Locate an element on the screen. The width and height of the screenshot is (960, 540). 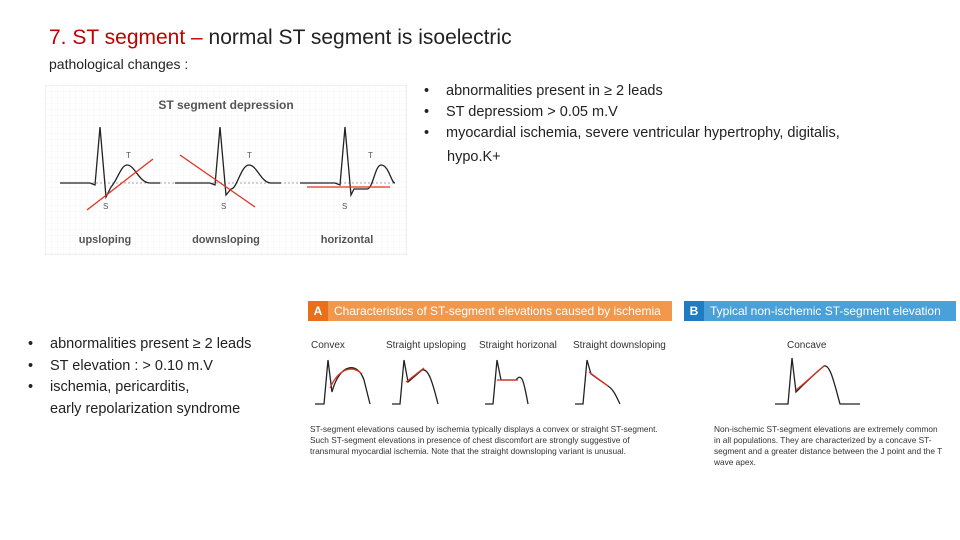
figure-title: ST segment depression is located at coordinates (225, 105).